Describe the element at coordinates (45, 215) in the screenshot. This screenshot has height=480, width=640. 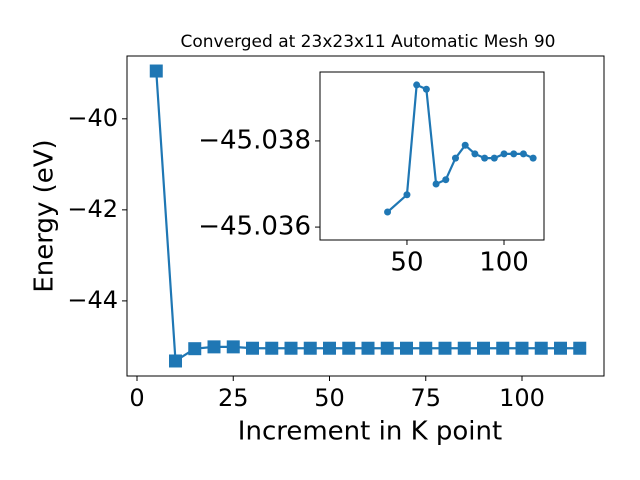
I see `y-axis-label: Energy (eV)` at that location.